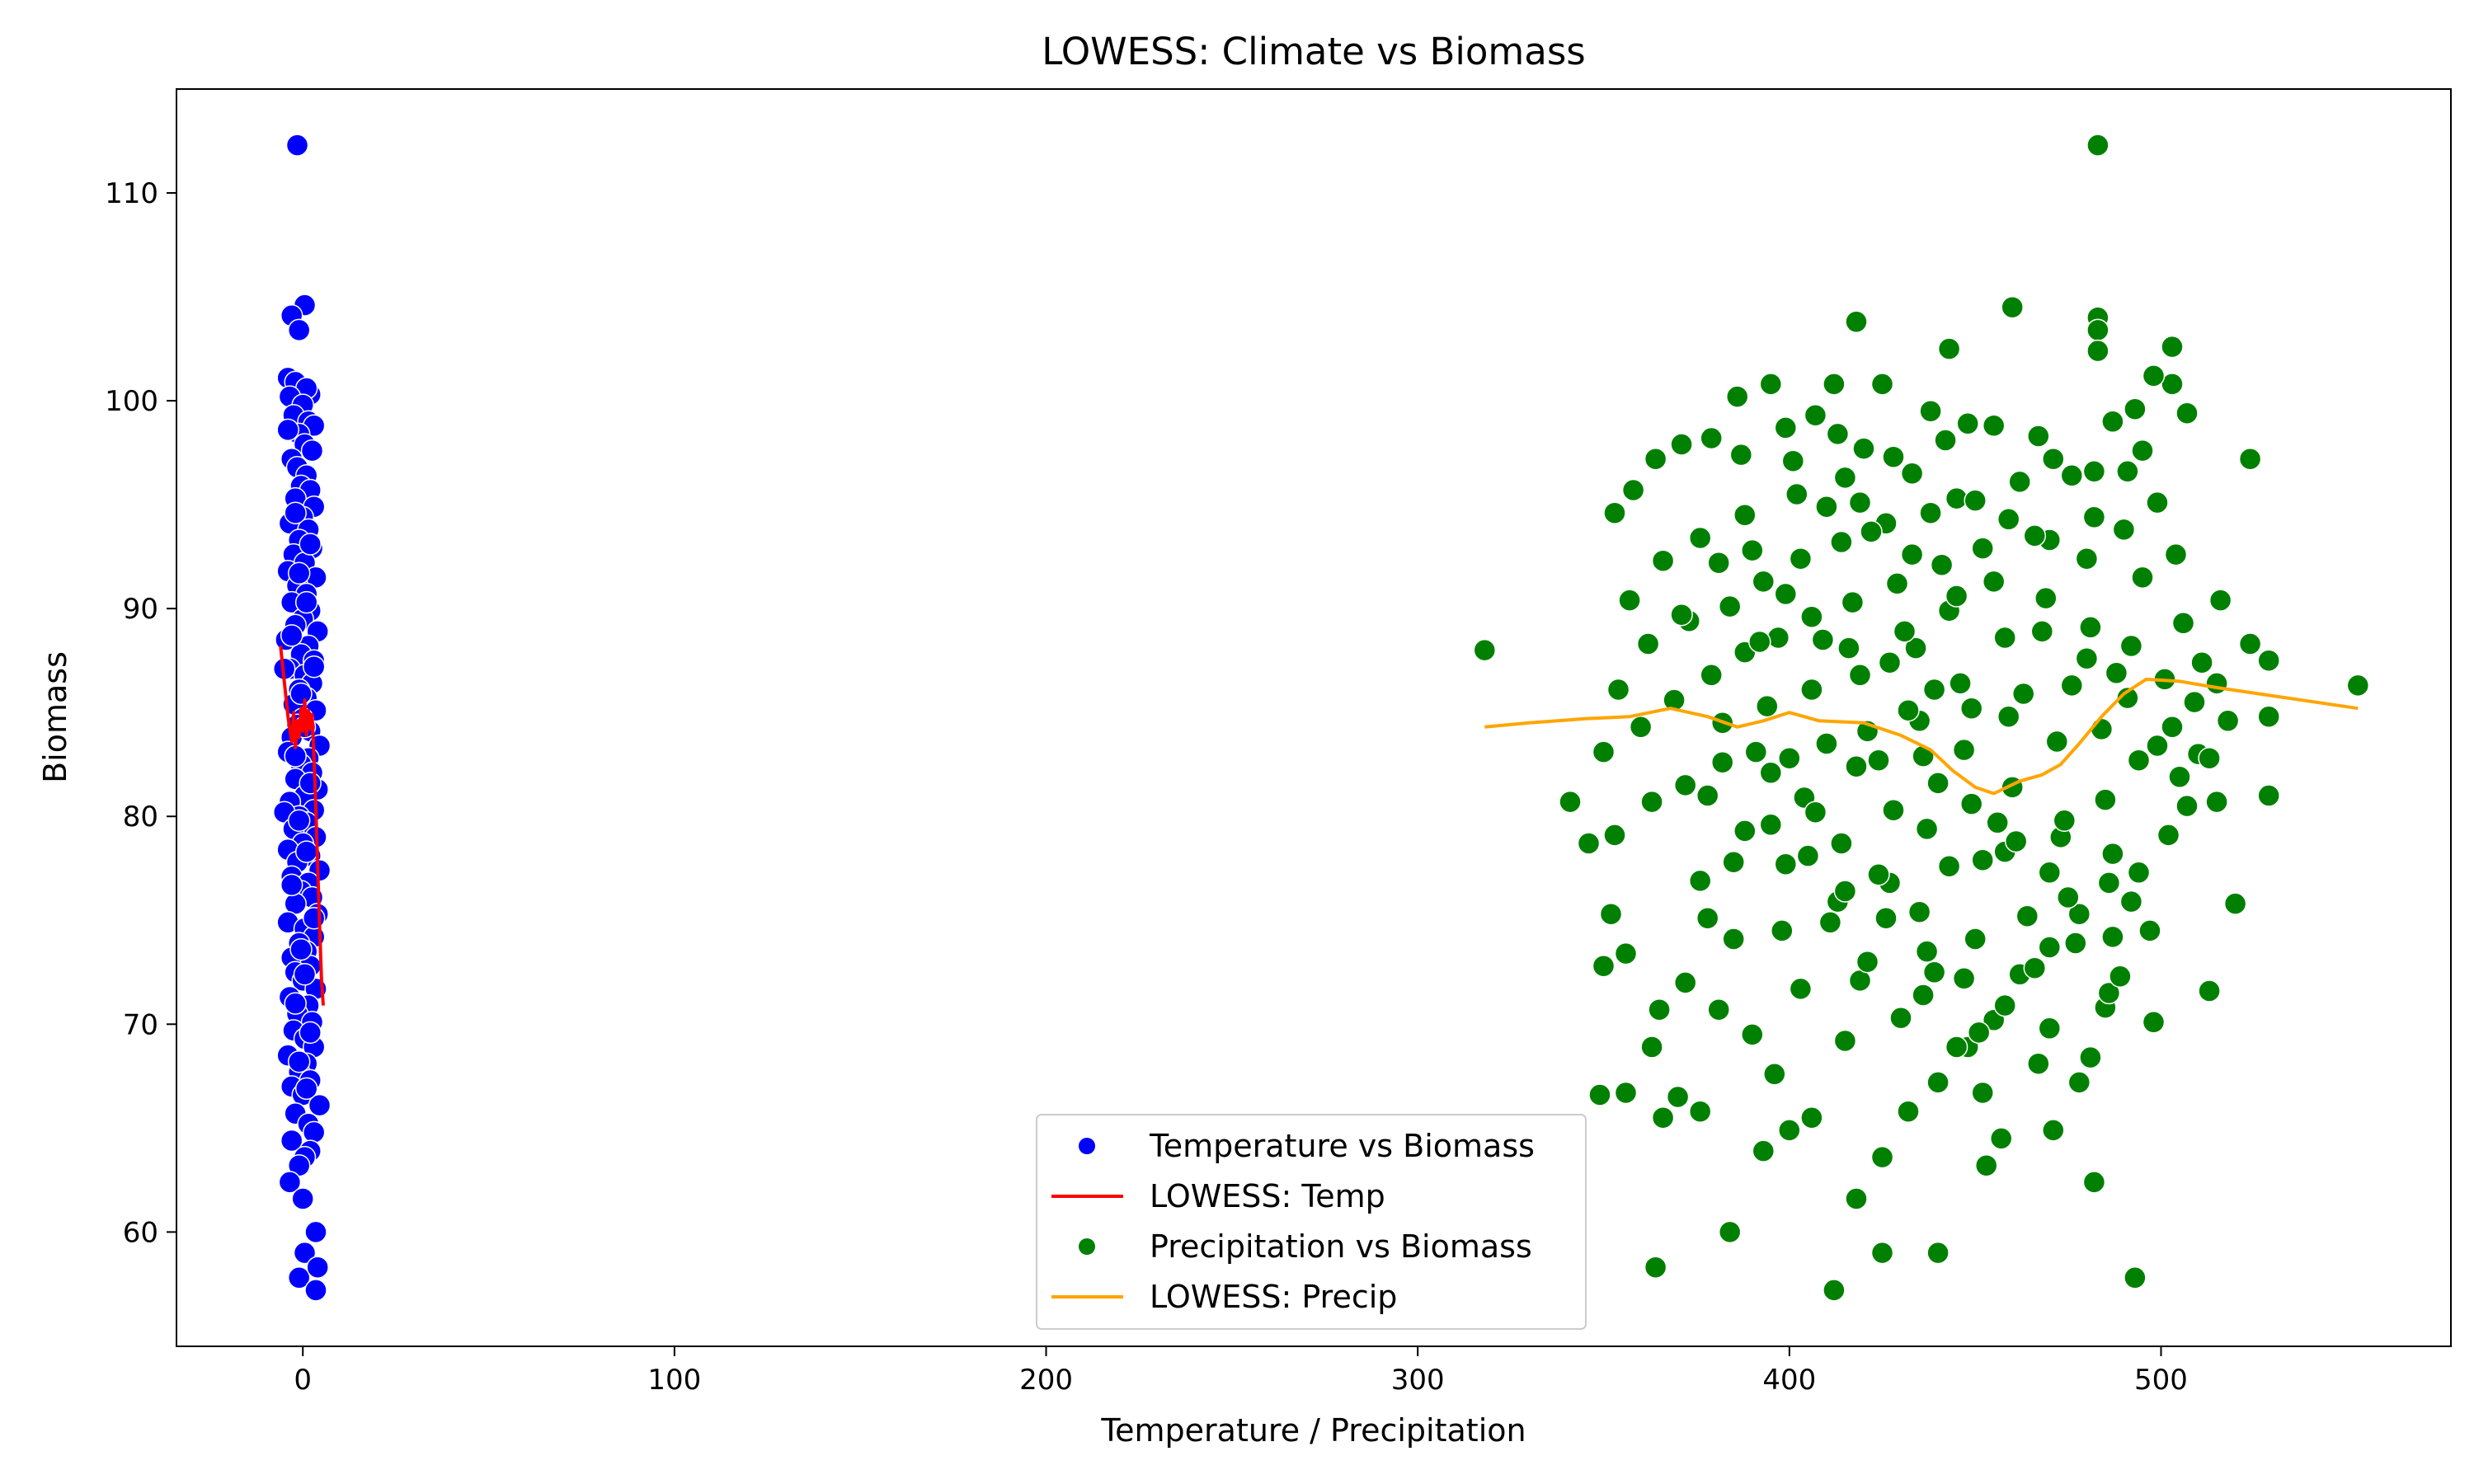 The height and width of the screenshot is (1484, 2474). Describe the element at coordinates (674, 1380) in the screenshot. I see `x-tick-label-1: 100` at that location.